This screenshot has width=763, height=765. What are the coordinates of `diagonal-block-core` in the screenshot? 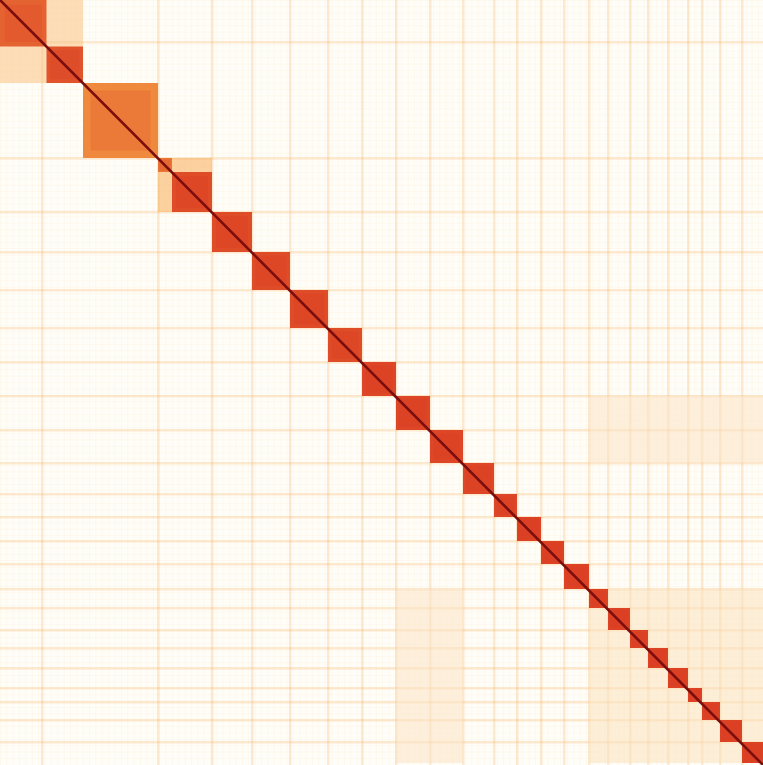 It's located at (711, 711).